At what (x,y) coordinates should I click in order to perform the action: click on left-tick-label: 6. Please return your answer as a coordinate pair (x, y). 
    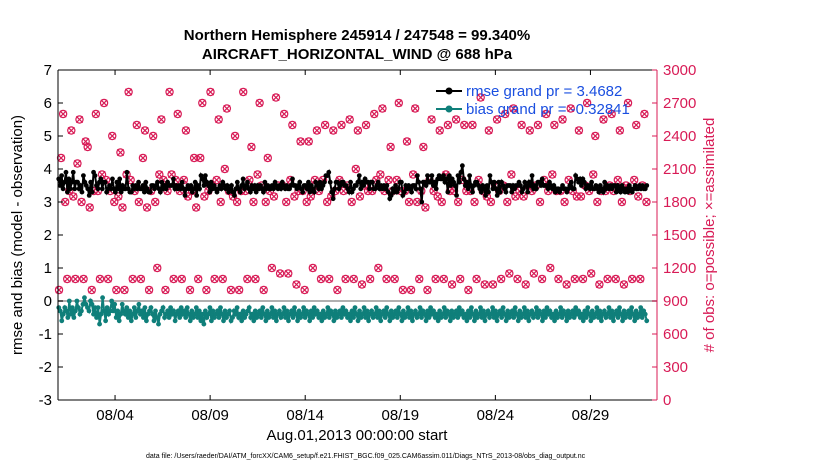
    Looking at the image, I should click on (48, 103).